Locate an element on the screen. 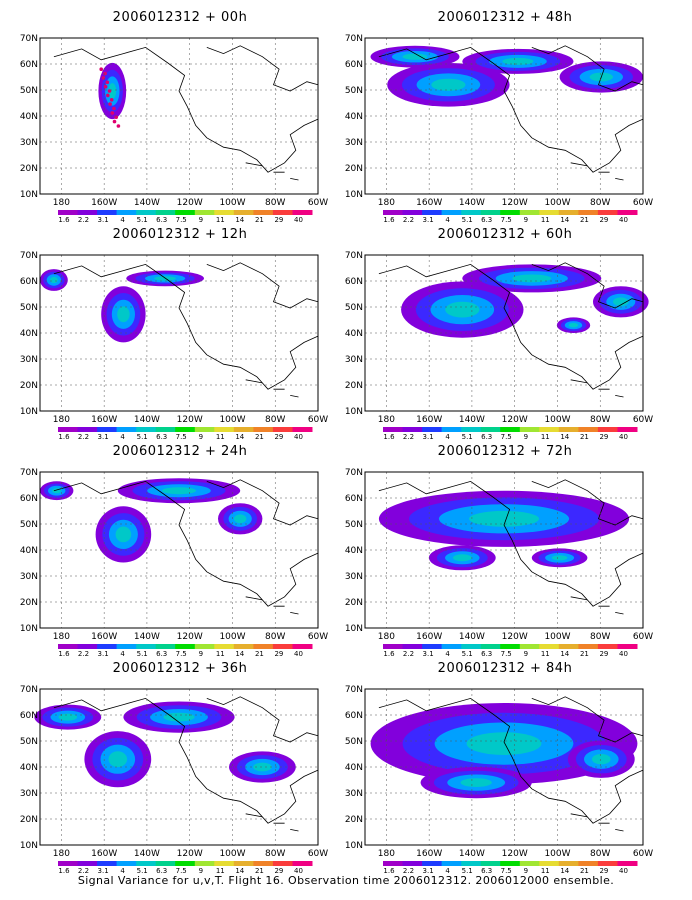 This screenshot has width=692, height=900. lat-tick-label: 50N is located at coordinates (354, 742).